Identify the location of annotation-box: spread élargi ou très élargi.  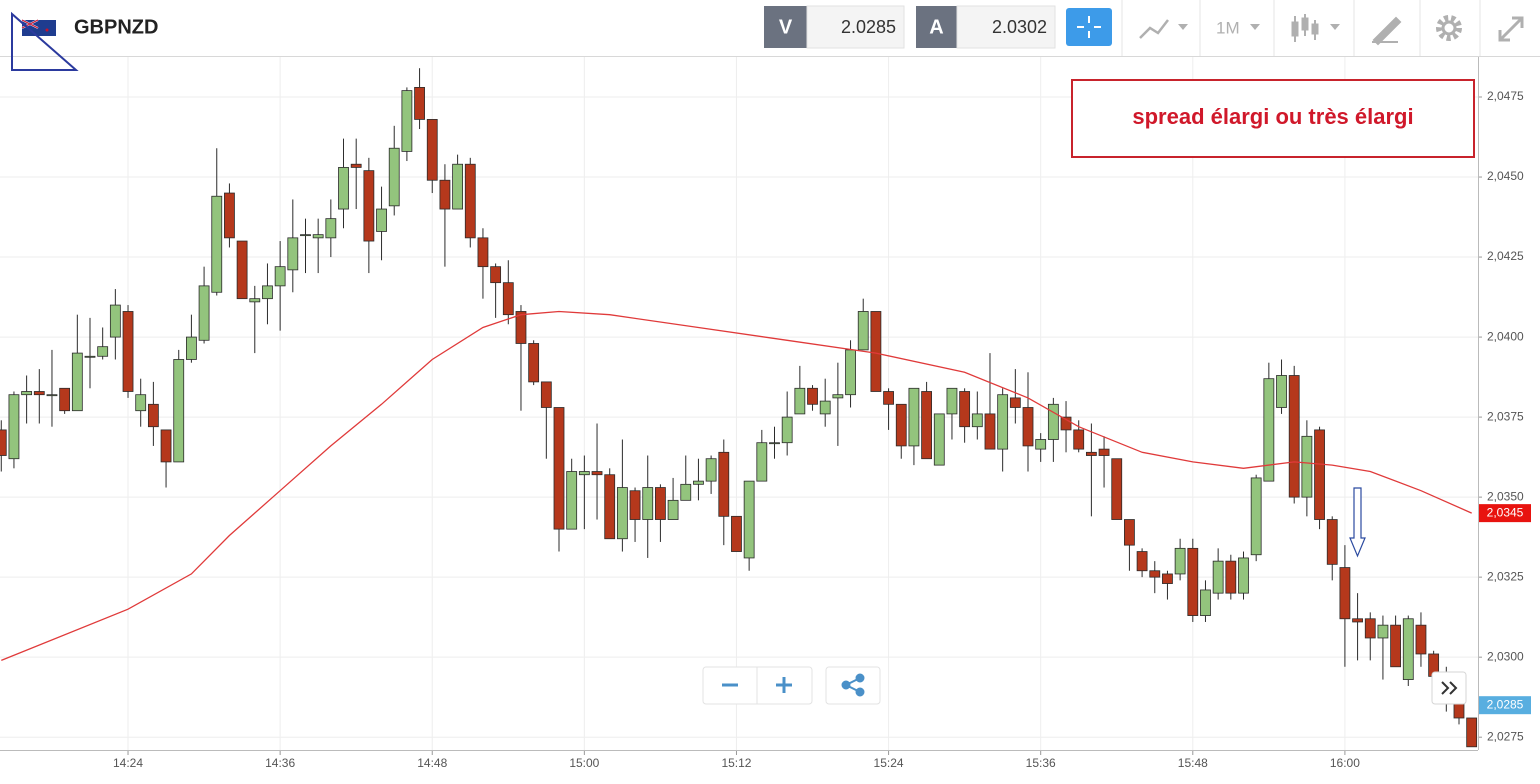
(1273, 118).